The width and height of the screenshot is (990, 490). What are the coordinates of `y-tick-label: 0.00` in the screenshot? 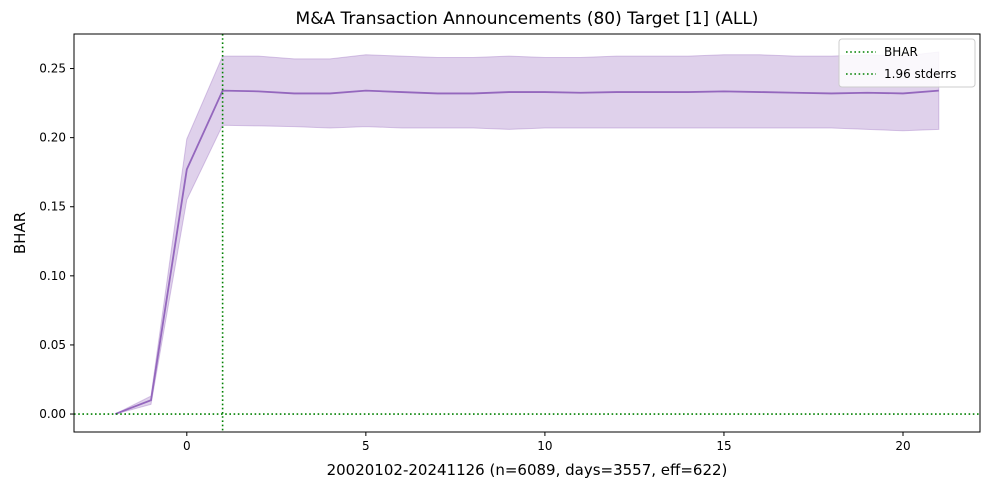 It's located at (52, 414).